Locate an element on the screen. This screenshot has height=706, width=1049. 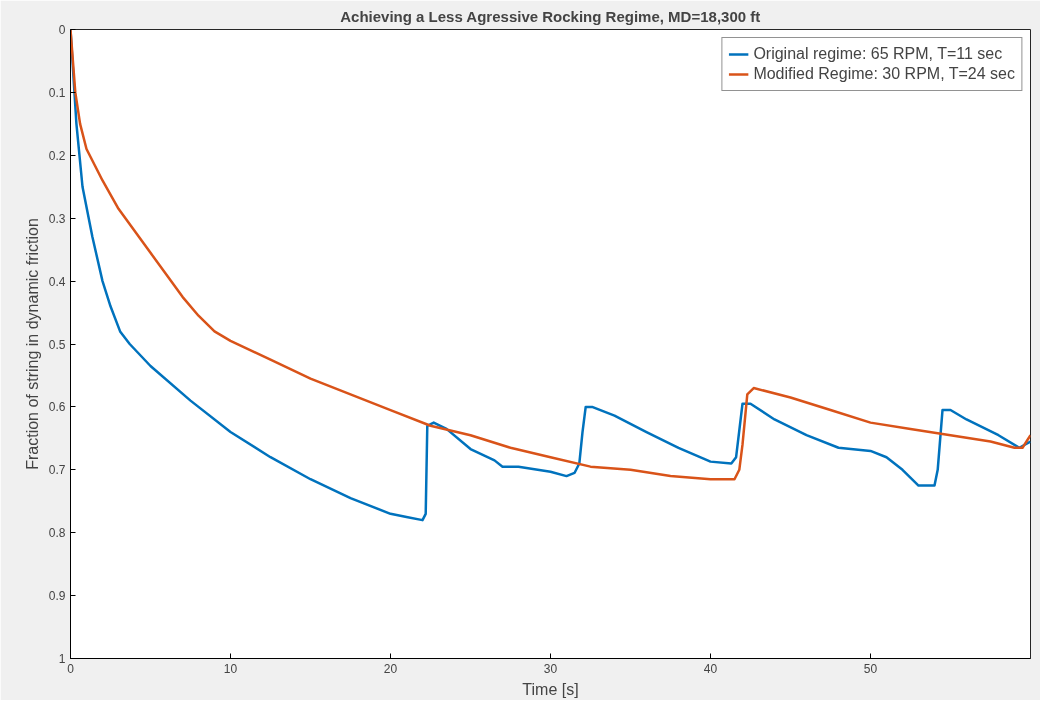
y-tick-label: 0.3 is located at coordinates (57, 218).